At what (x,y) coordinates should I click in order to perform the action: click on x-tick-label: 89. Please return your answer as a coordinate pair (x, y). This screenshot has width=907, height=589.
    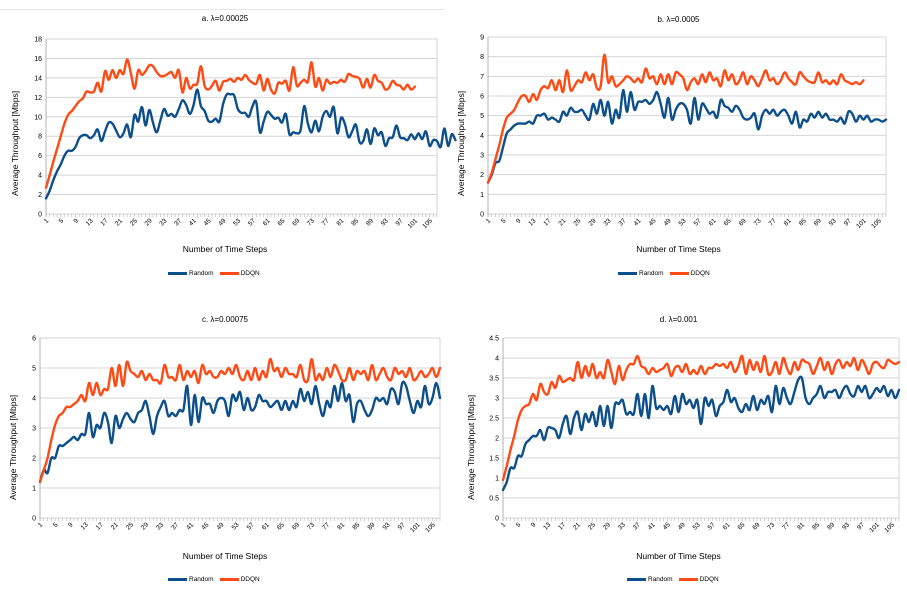
    Looking at the image, I should click on (370, 222).